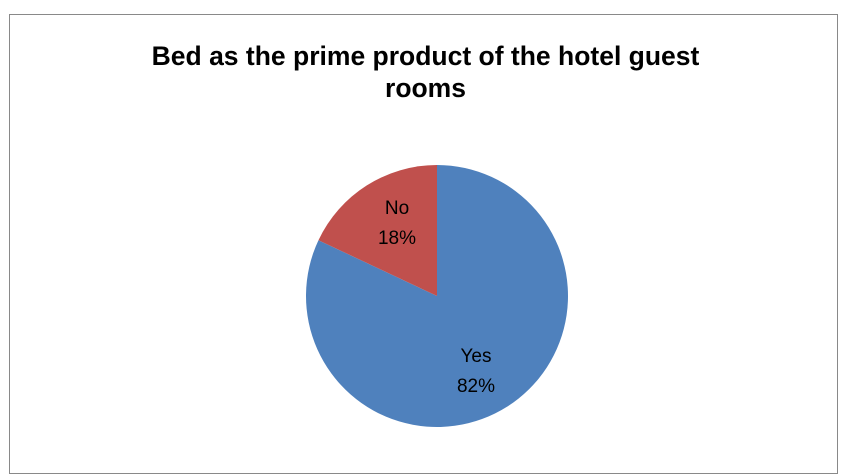  I want to click on slice-label-no-category: No, so click(397, 208).